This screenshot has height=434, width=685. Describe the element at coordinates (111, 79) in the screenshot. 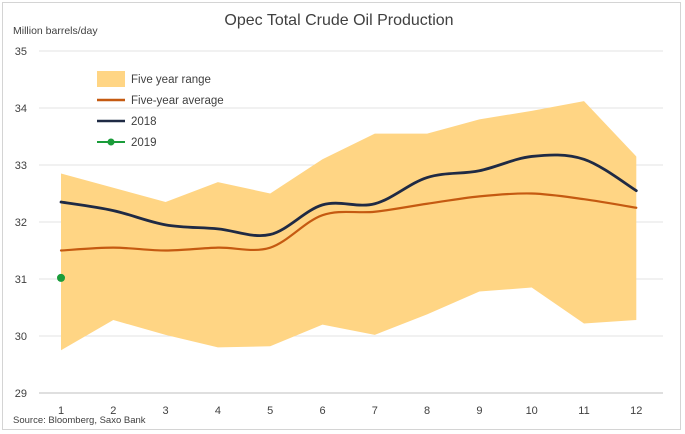

I see `legend-swatch-band` at that location.